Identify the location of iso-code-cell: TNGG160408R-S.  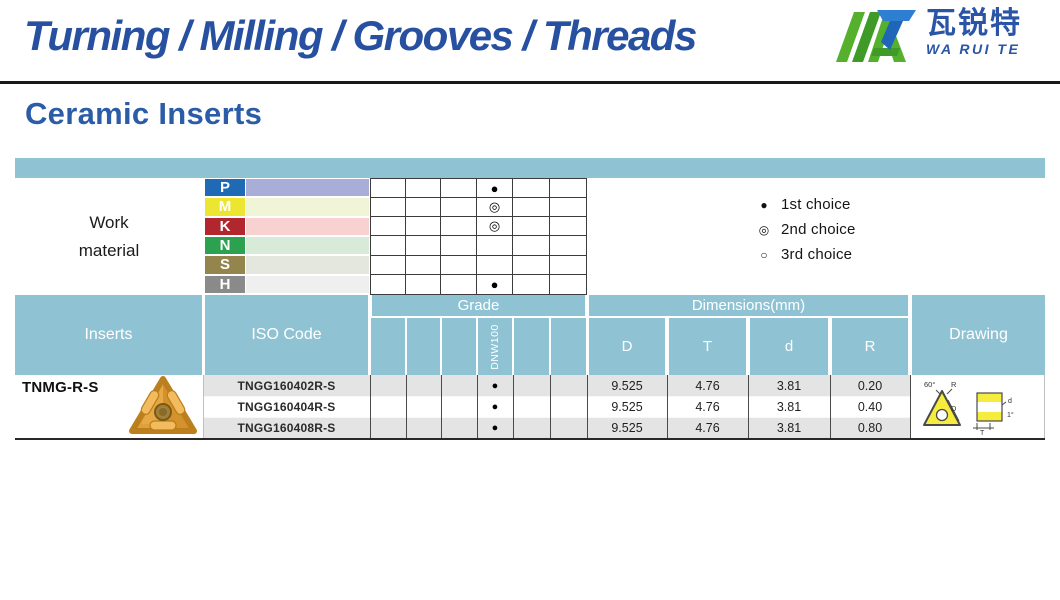
(286, 428).